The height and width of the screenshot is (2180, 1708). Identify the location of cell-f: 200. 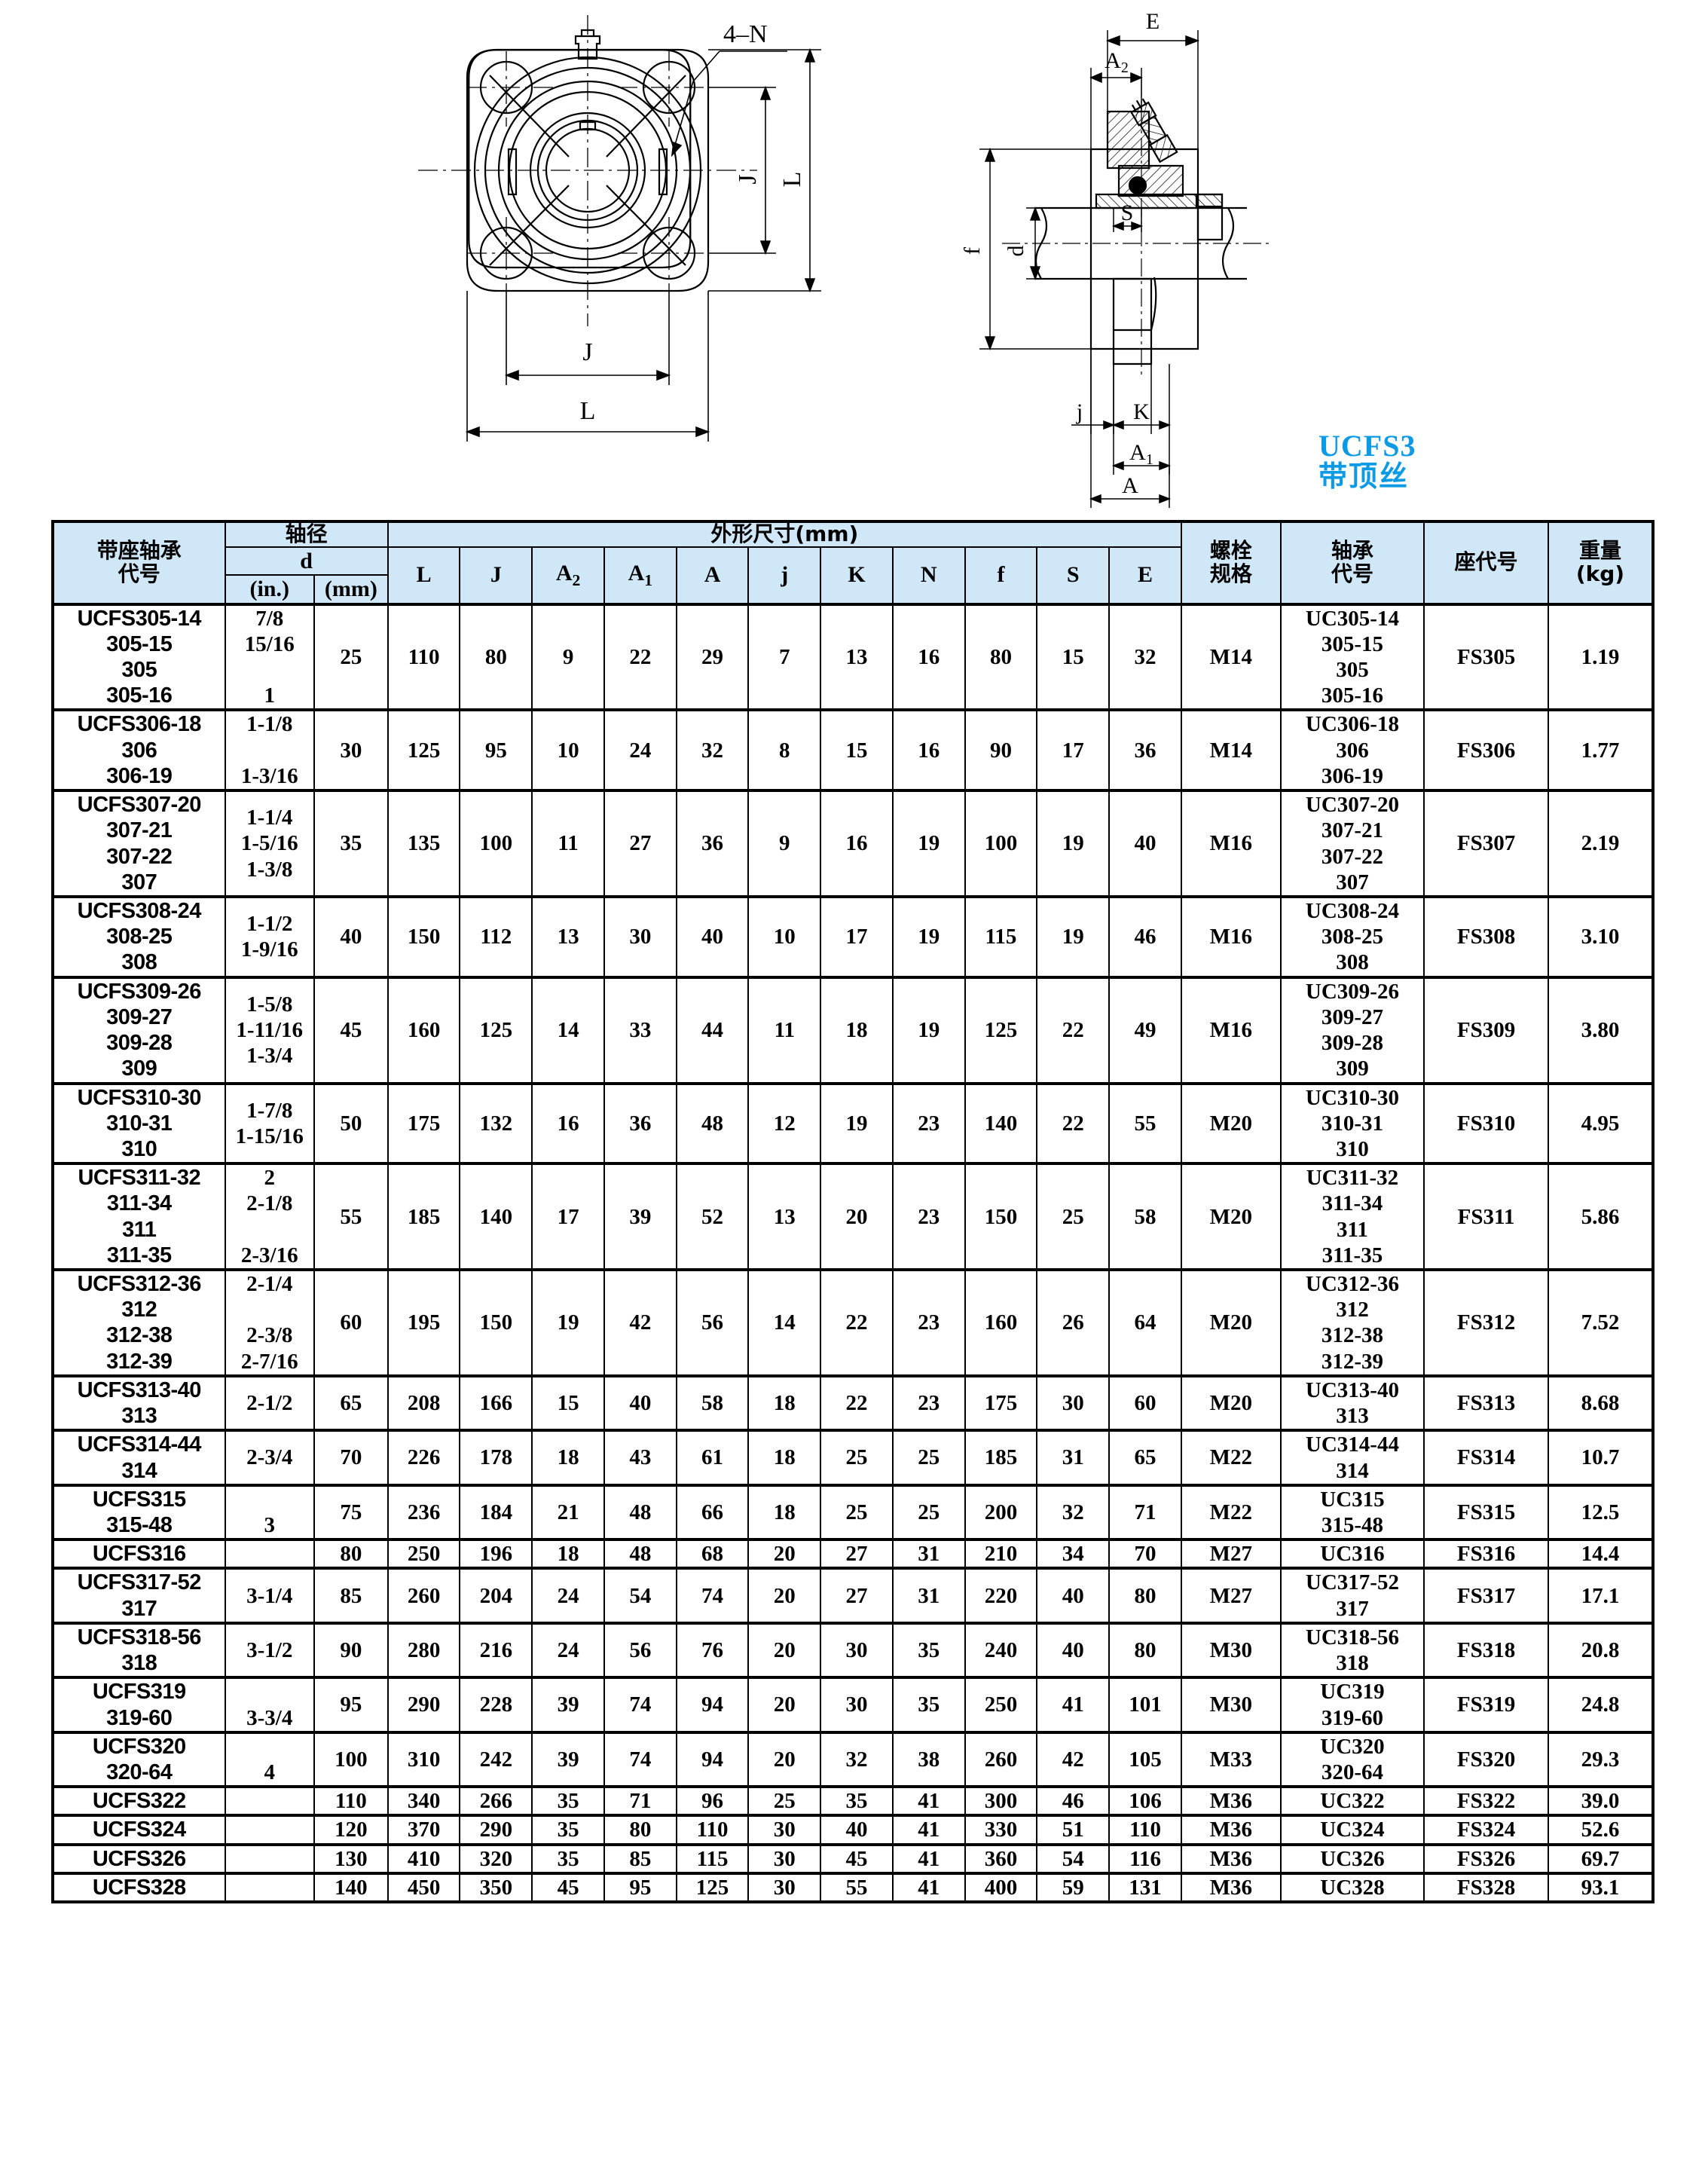
(1001, 1512).